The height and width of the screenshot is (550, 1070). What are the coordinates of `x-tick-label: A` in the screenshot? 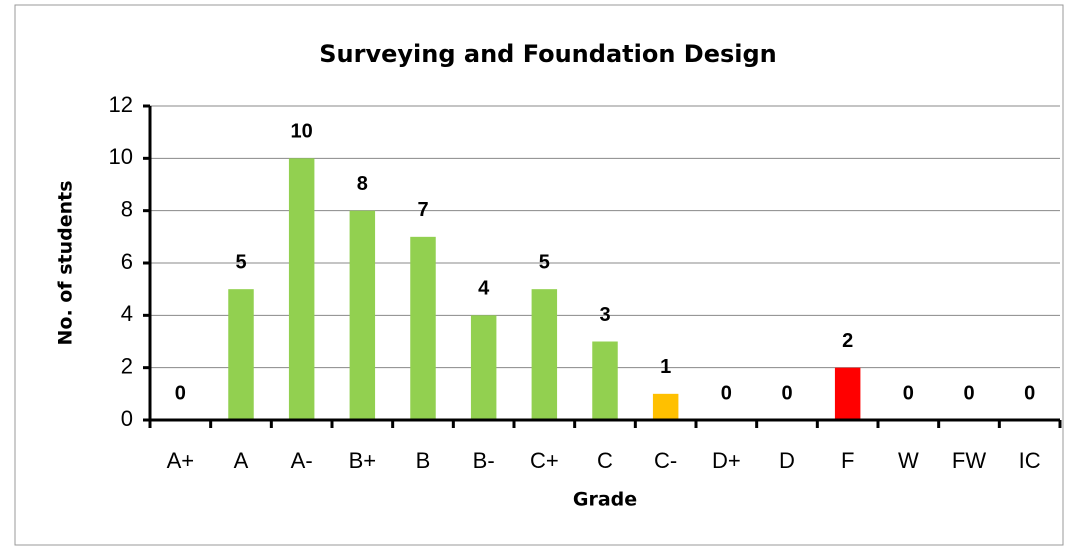 It's located at (241, 460).